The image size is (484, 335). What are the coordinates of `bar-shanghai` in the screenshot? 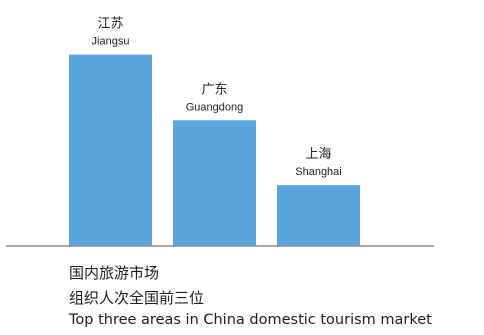 It's located at (318, 215).